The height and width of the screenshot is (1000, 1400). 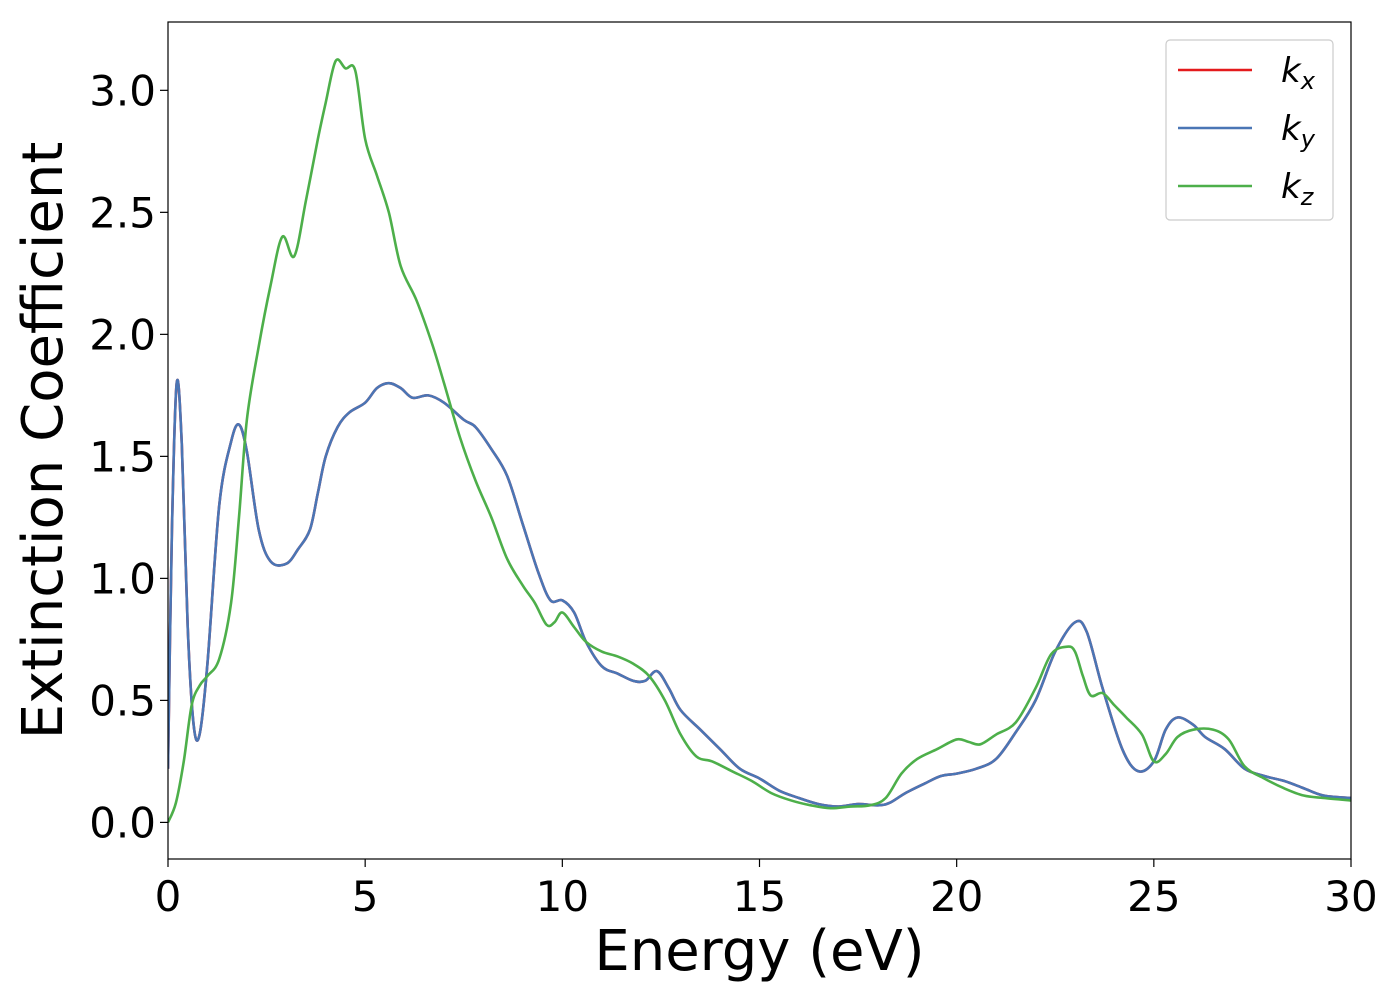 I want to click on x-tick-label: 5, so click(x=365, y=896).